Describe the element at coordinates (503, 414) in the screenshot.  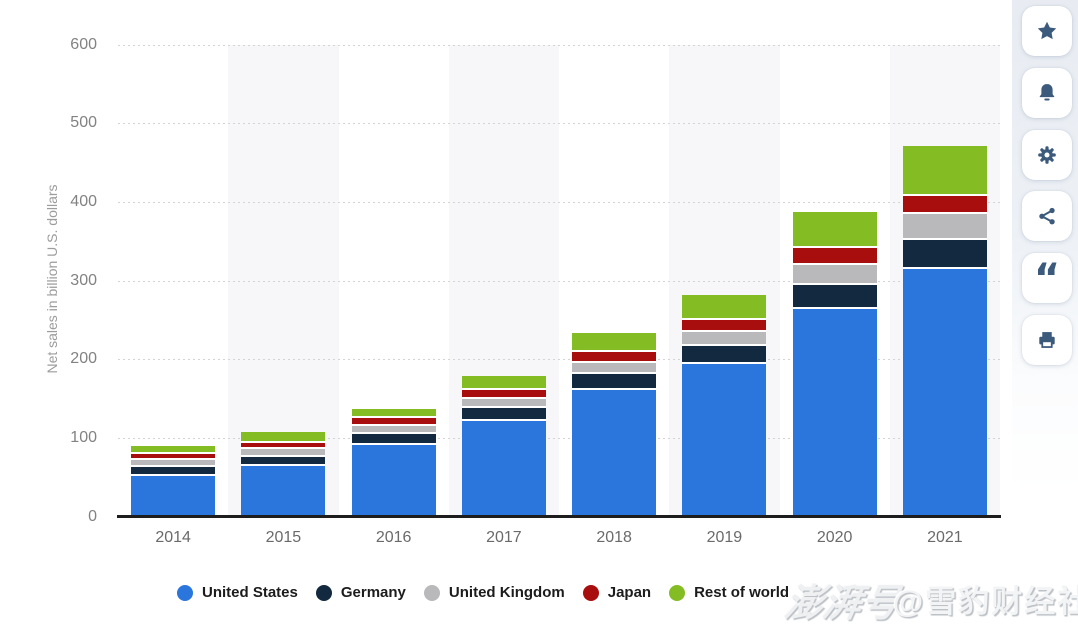
I see `bar-segment-2017-germany` at that location.